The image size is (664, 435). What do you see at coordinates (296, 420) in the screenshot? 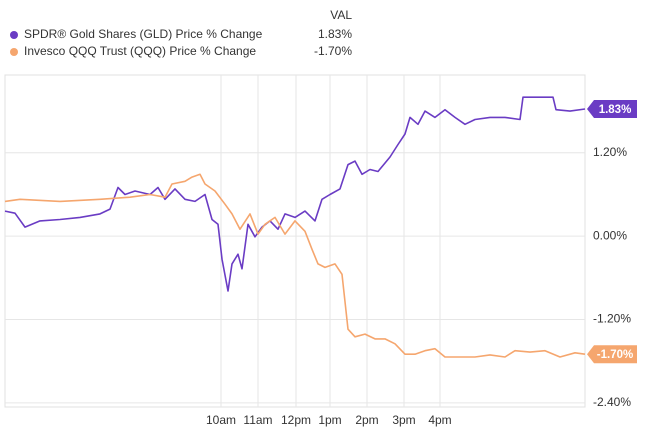
I see `x-tick-label: 12pm` at bounding box center [296, 420].